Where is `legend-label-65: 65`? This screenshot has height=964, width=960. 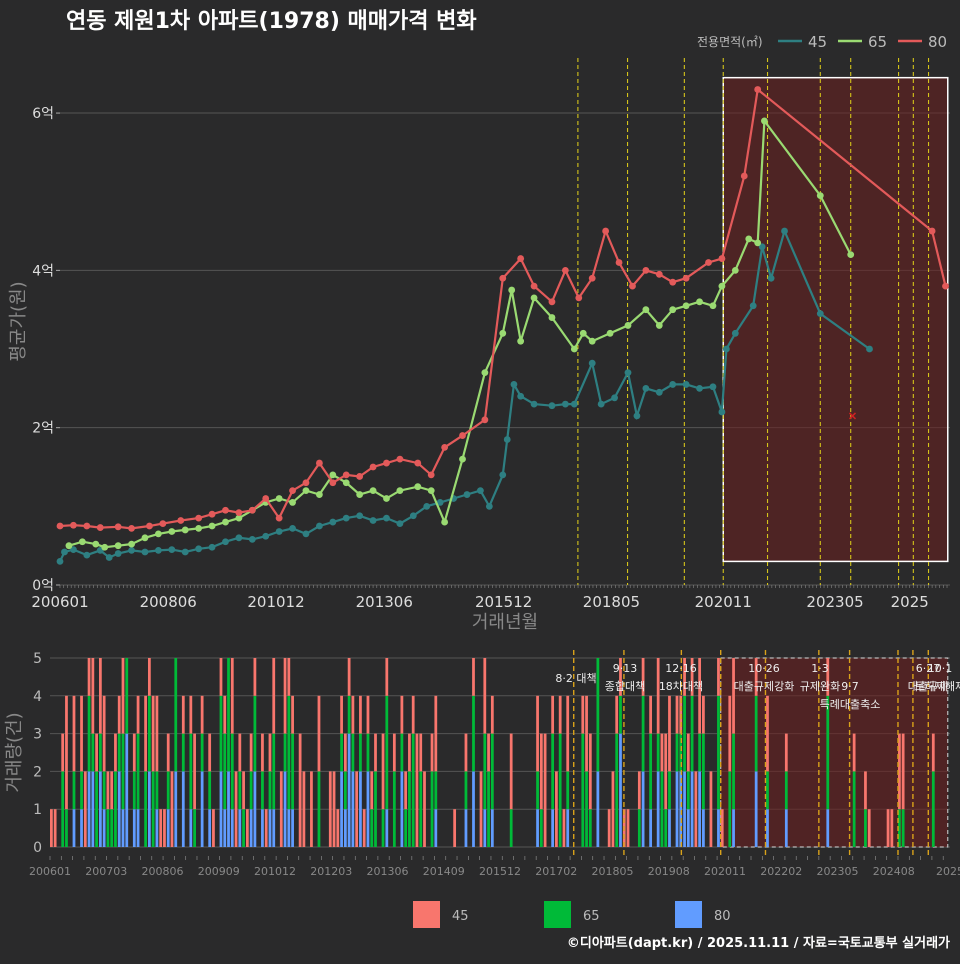 legend-label-65: 65 is located at coordinates (877, 42).